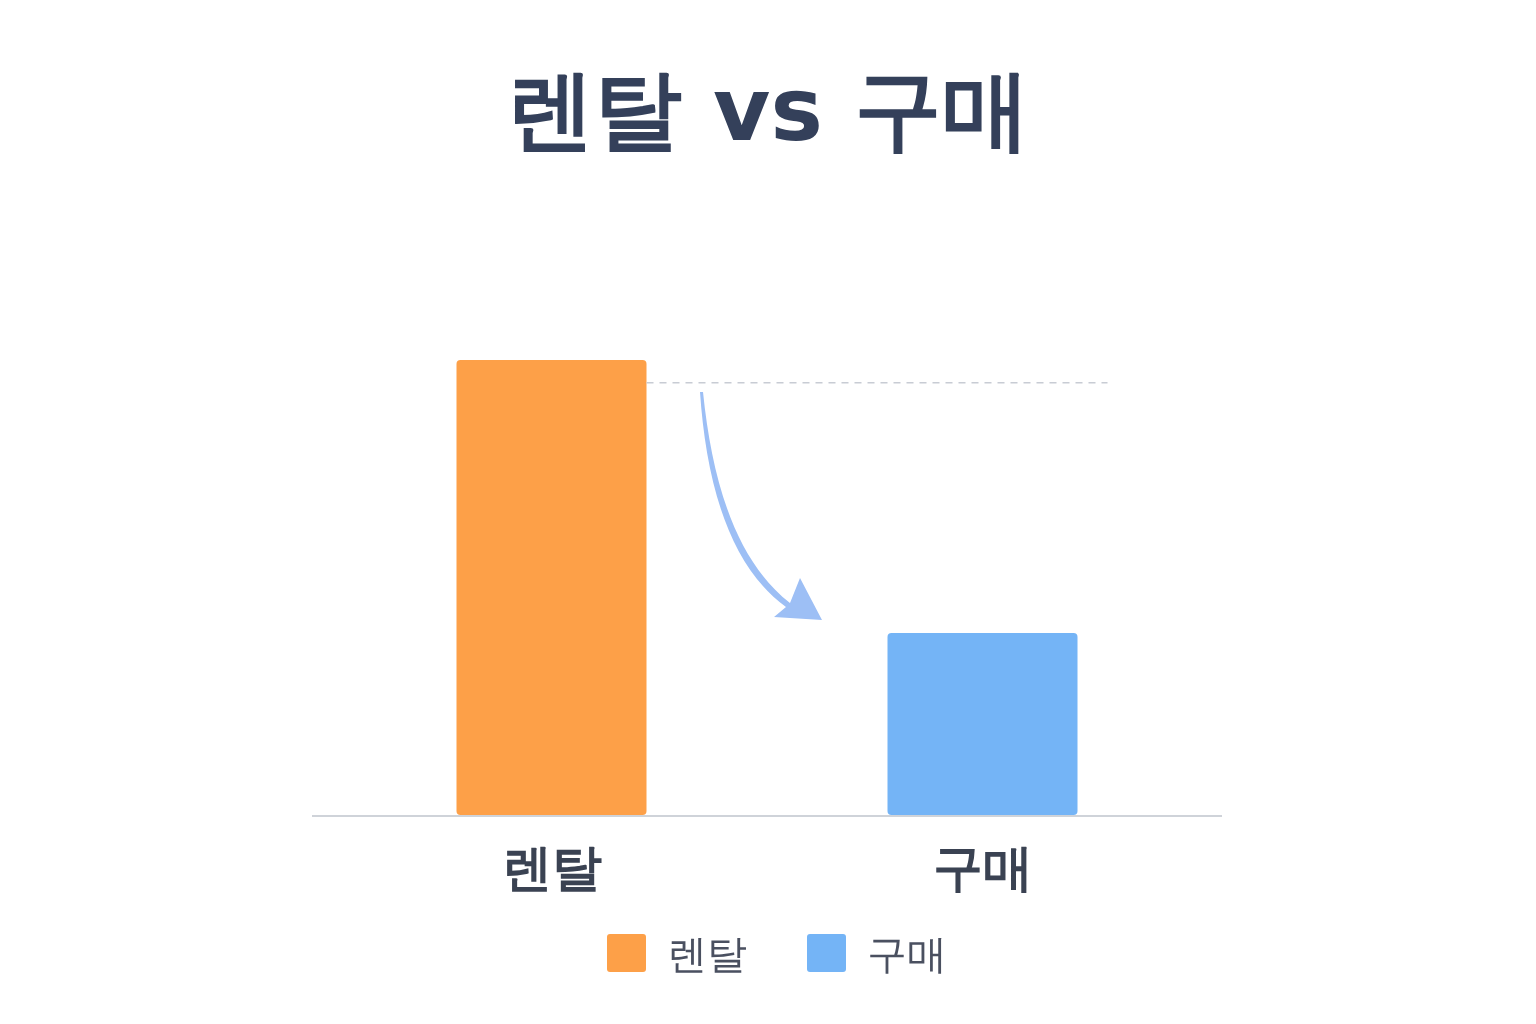  I want to click on chart-title: 렌탈 vs 구매, so click(768, 109).